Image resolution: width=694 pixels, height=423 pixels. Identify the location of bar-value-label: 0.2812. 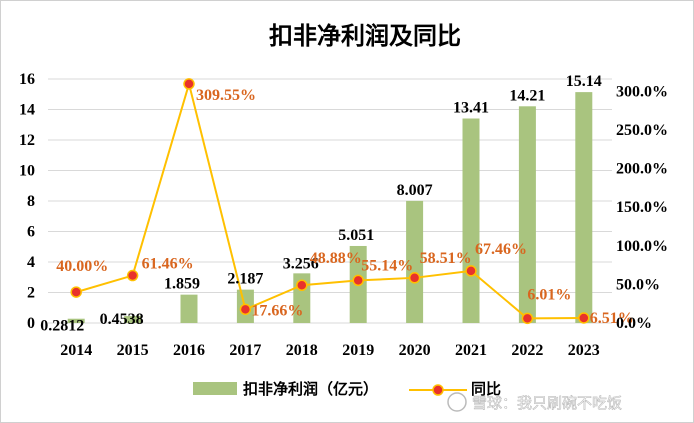
(62, 326).